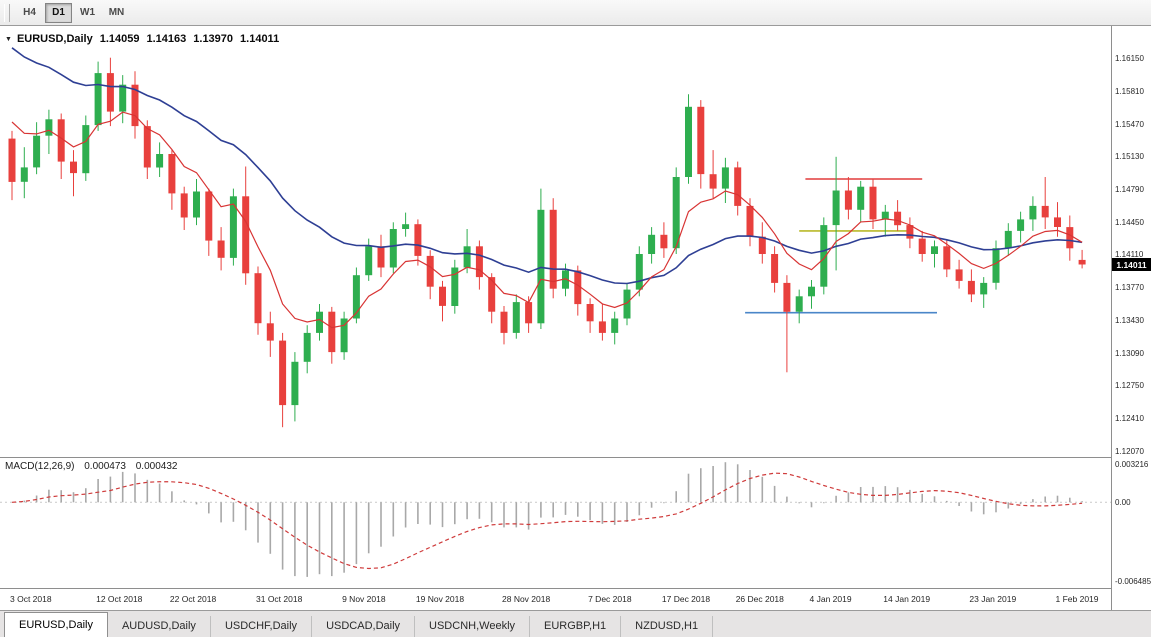  I want to click on time-axis-label: 7 Dec 2018, so click(610, 599).